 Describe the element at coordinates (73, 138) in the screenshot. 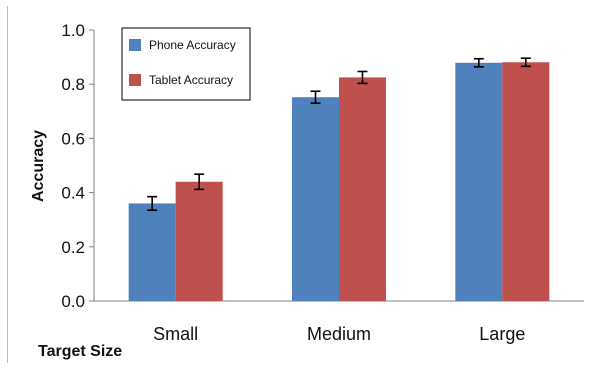

I see `y-tick-label: 0.6` at that location.